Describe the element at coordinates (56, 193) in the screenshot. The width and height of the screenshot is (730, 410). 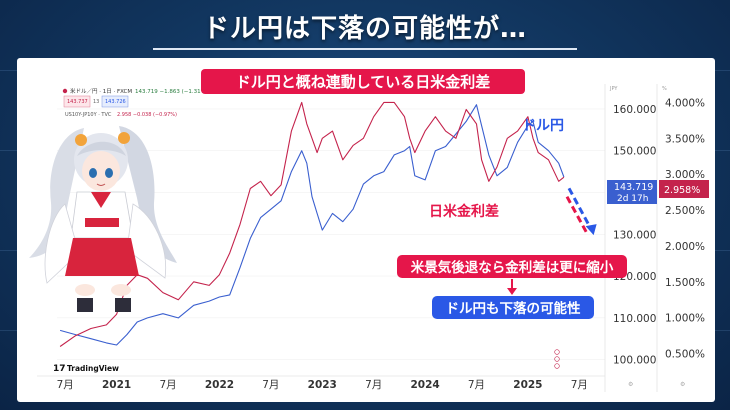
I see `character-hair-left` at that location.